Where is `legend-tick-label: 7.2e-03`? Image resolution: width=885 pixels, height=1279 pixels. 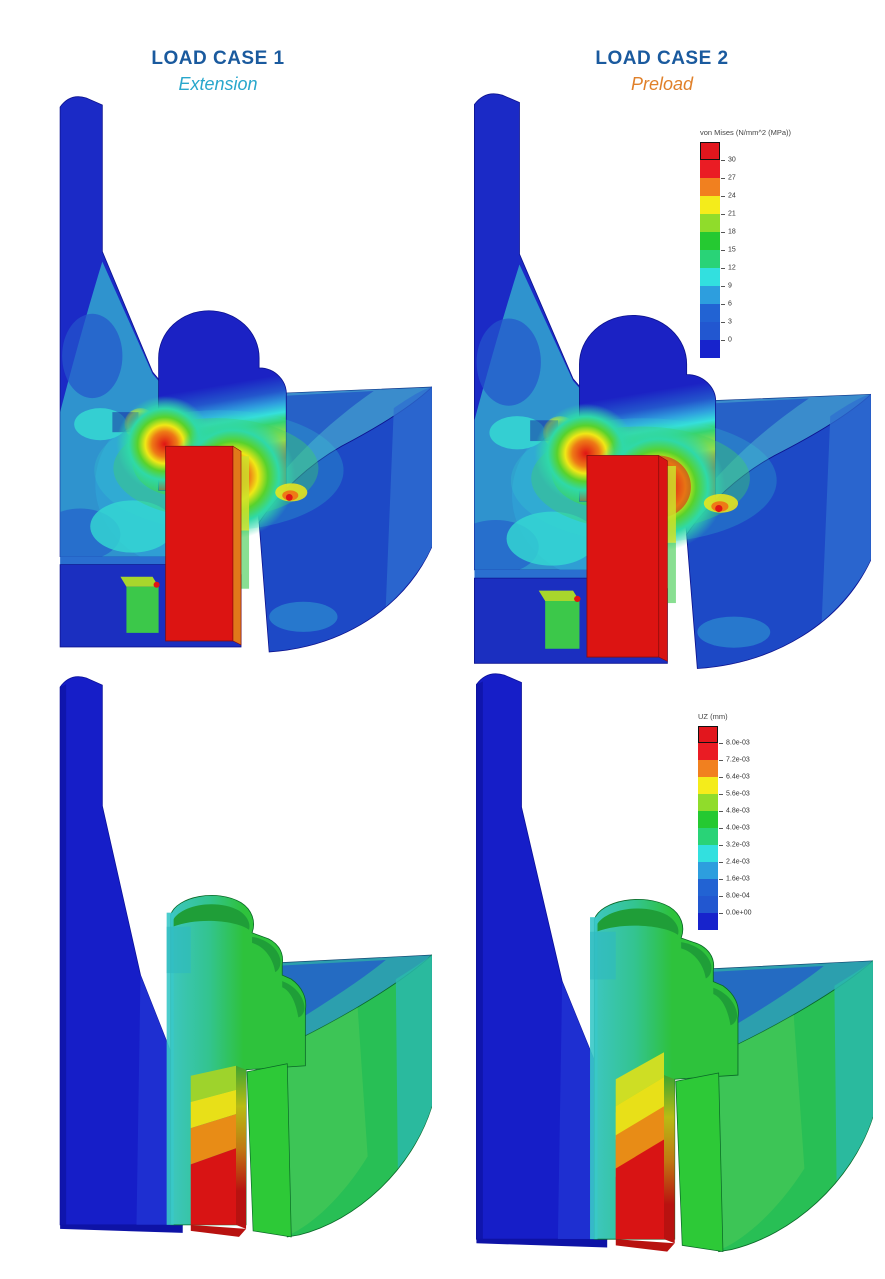
legend-tick-label: 7.2e-03 is located at coordinates (738, 760).